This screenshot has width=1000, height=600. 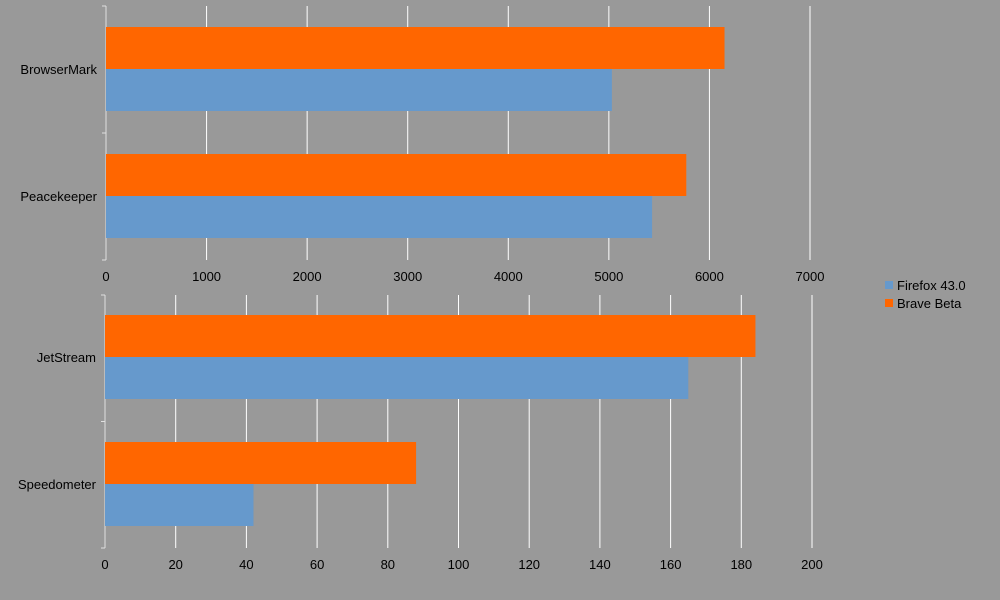 I want to click on legend-label-brave: Brave Beta, so click(x=929, y=303).